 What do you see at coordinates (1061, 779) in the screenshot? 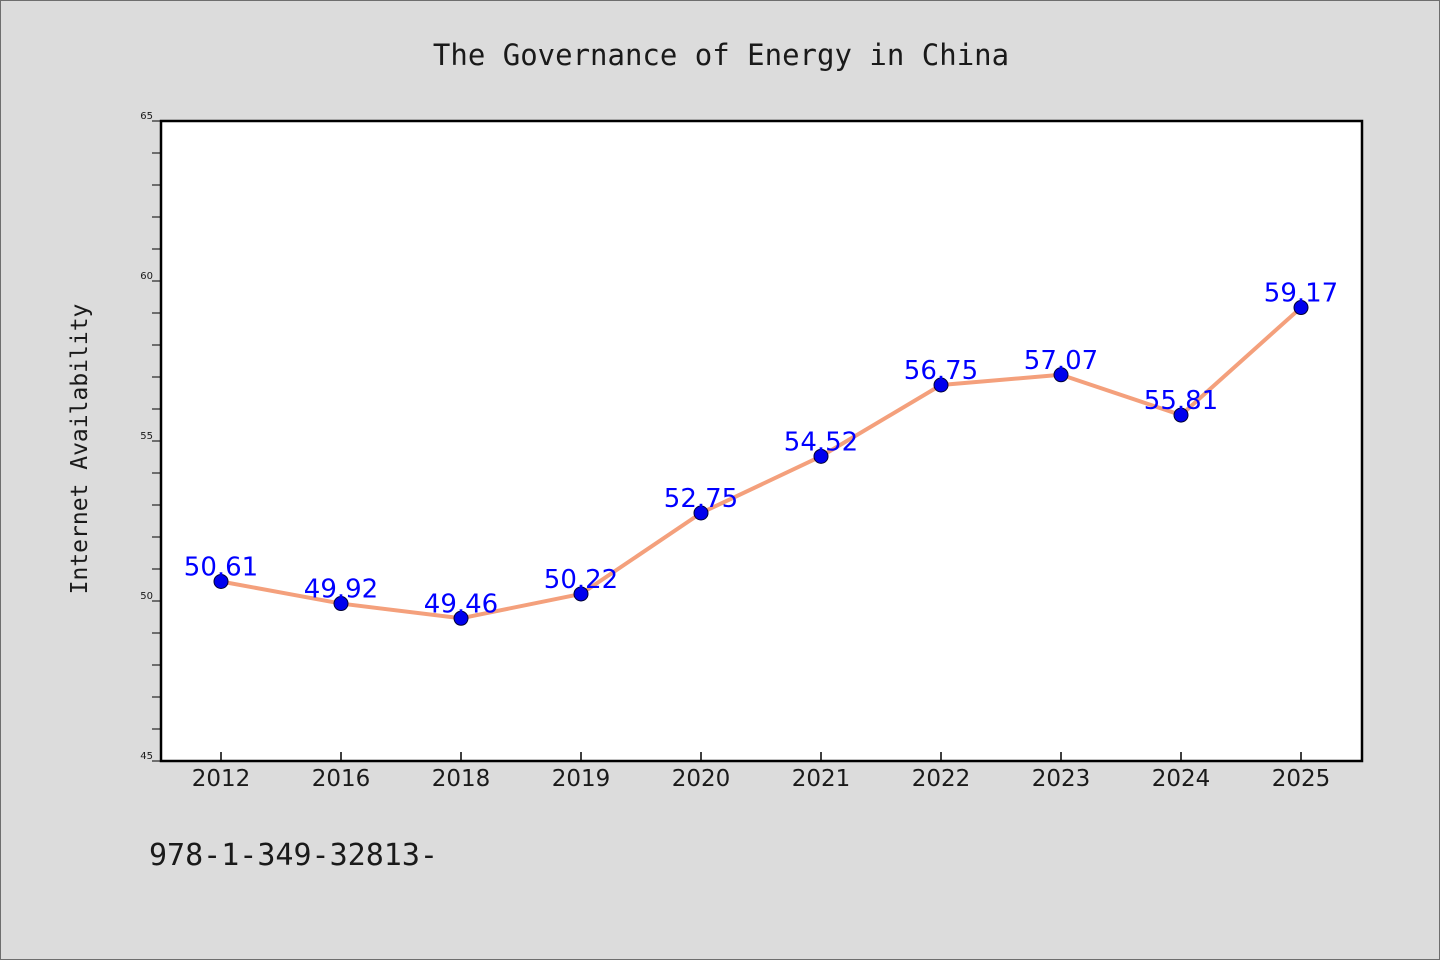
I see `x-tick-label: 2023` at bounding box center [1061, 779].